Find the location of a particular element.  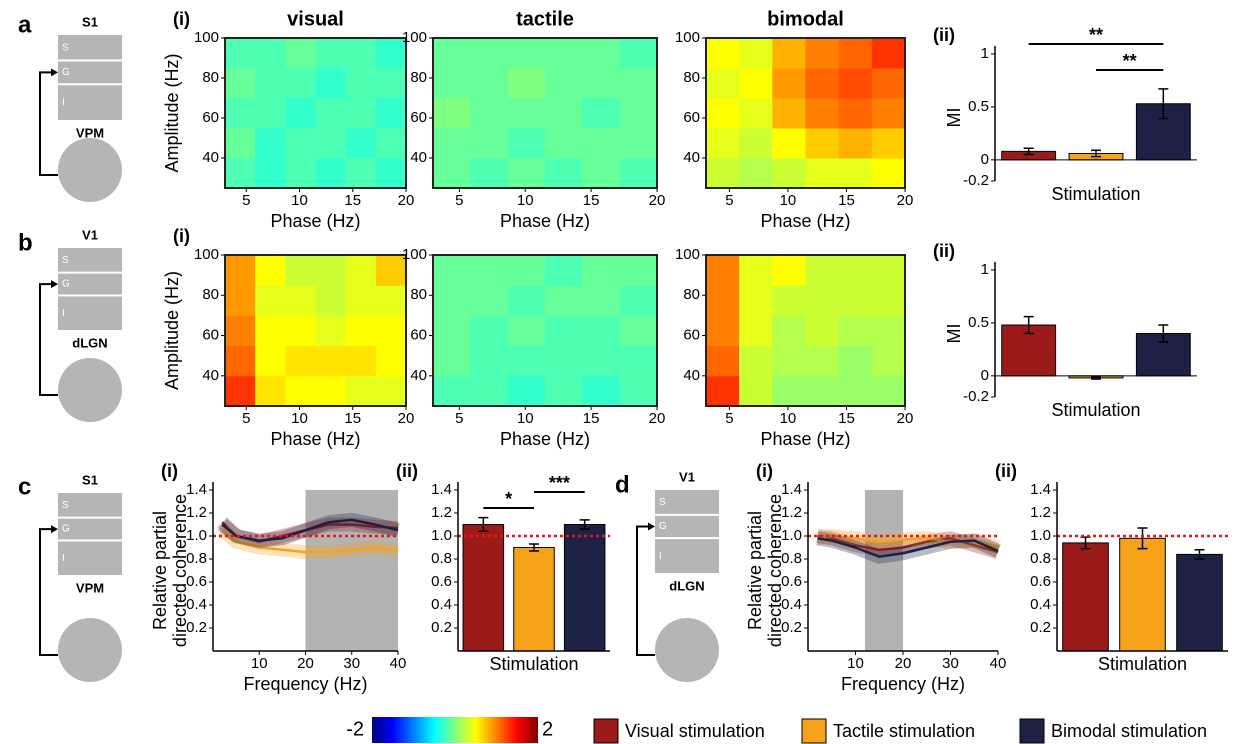

area-label: V1 is located at coordinates (687, 476).